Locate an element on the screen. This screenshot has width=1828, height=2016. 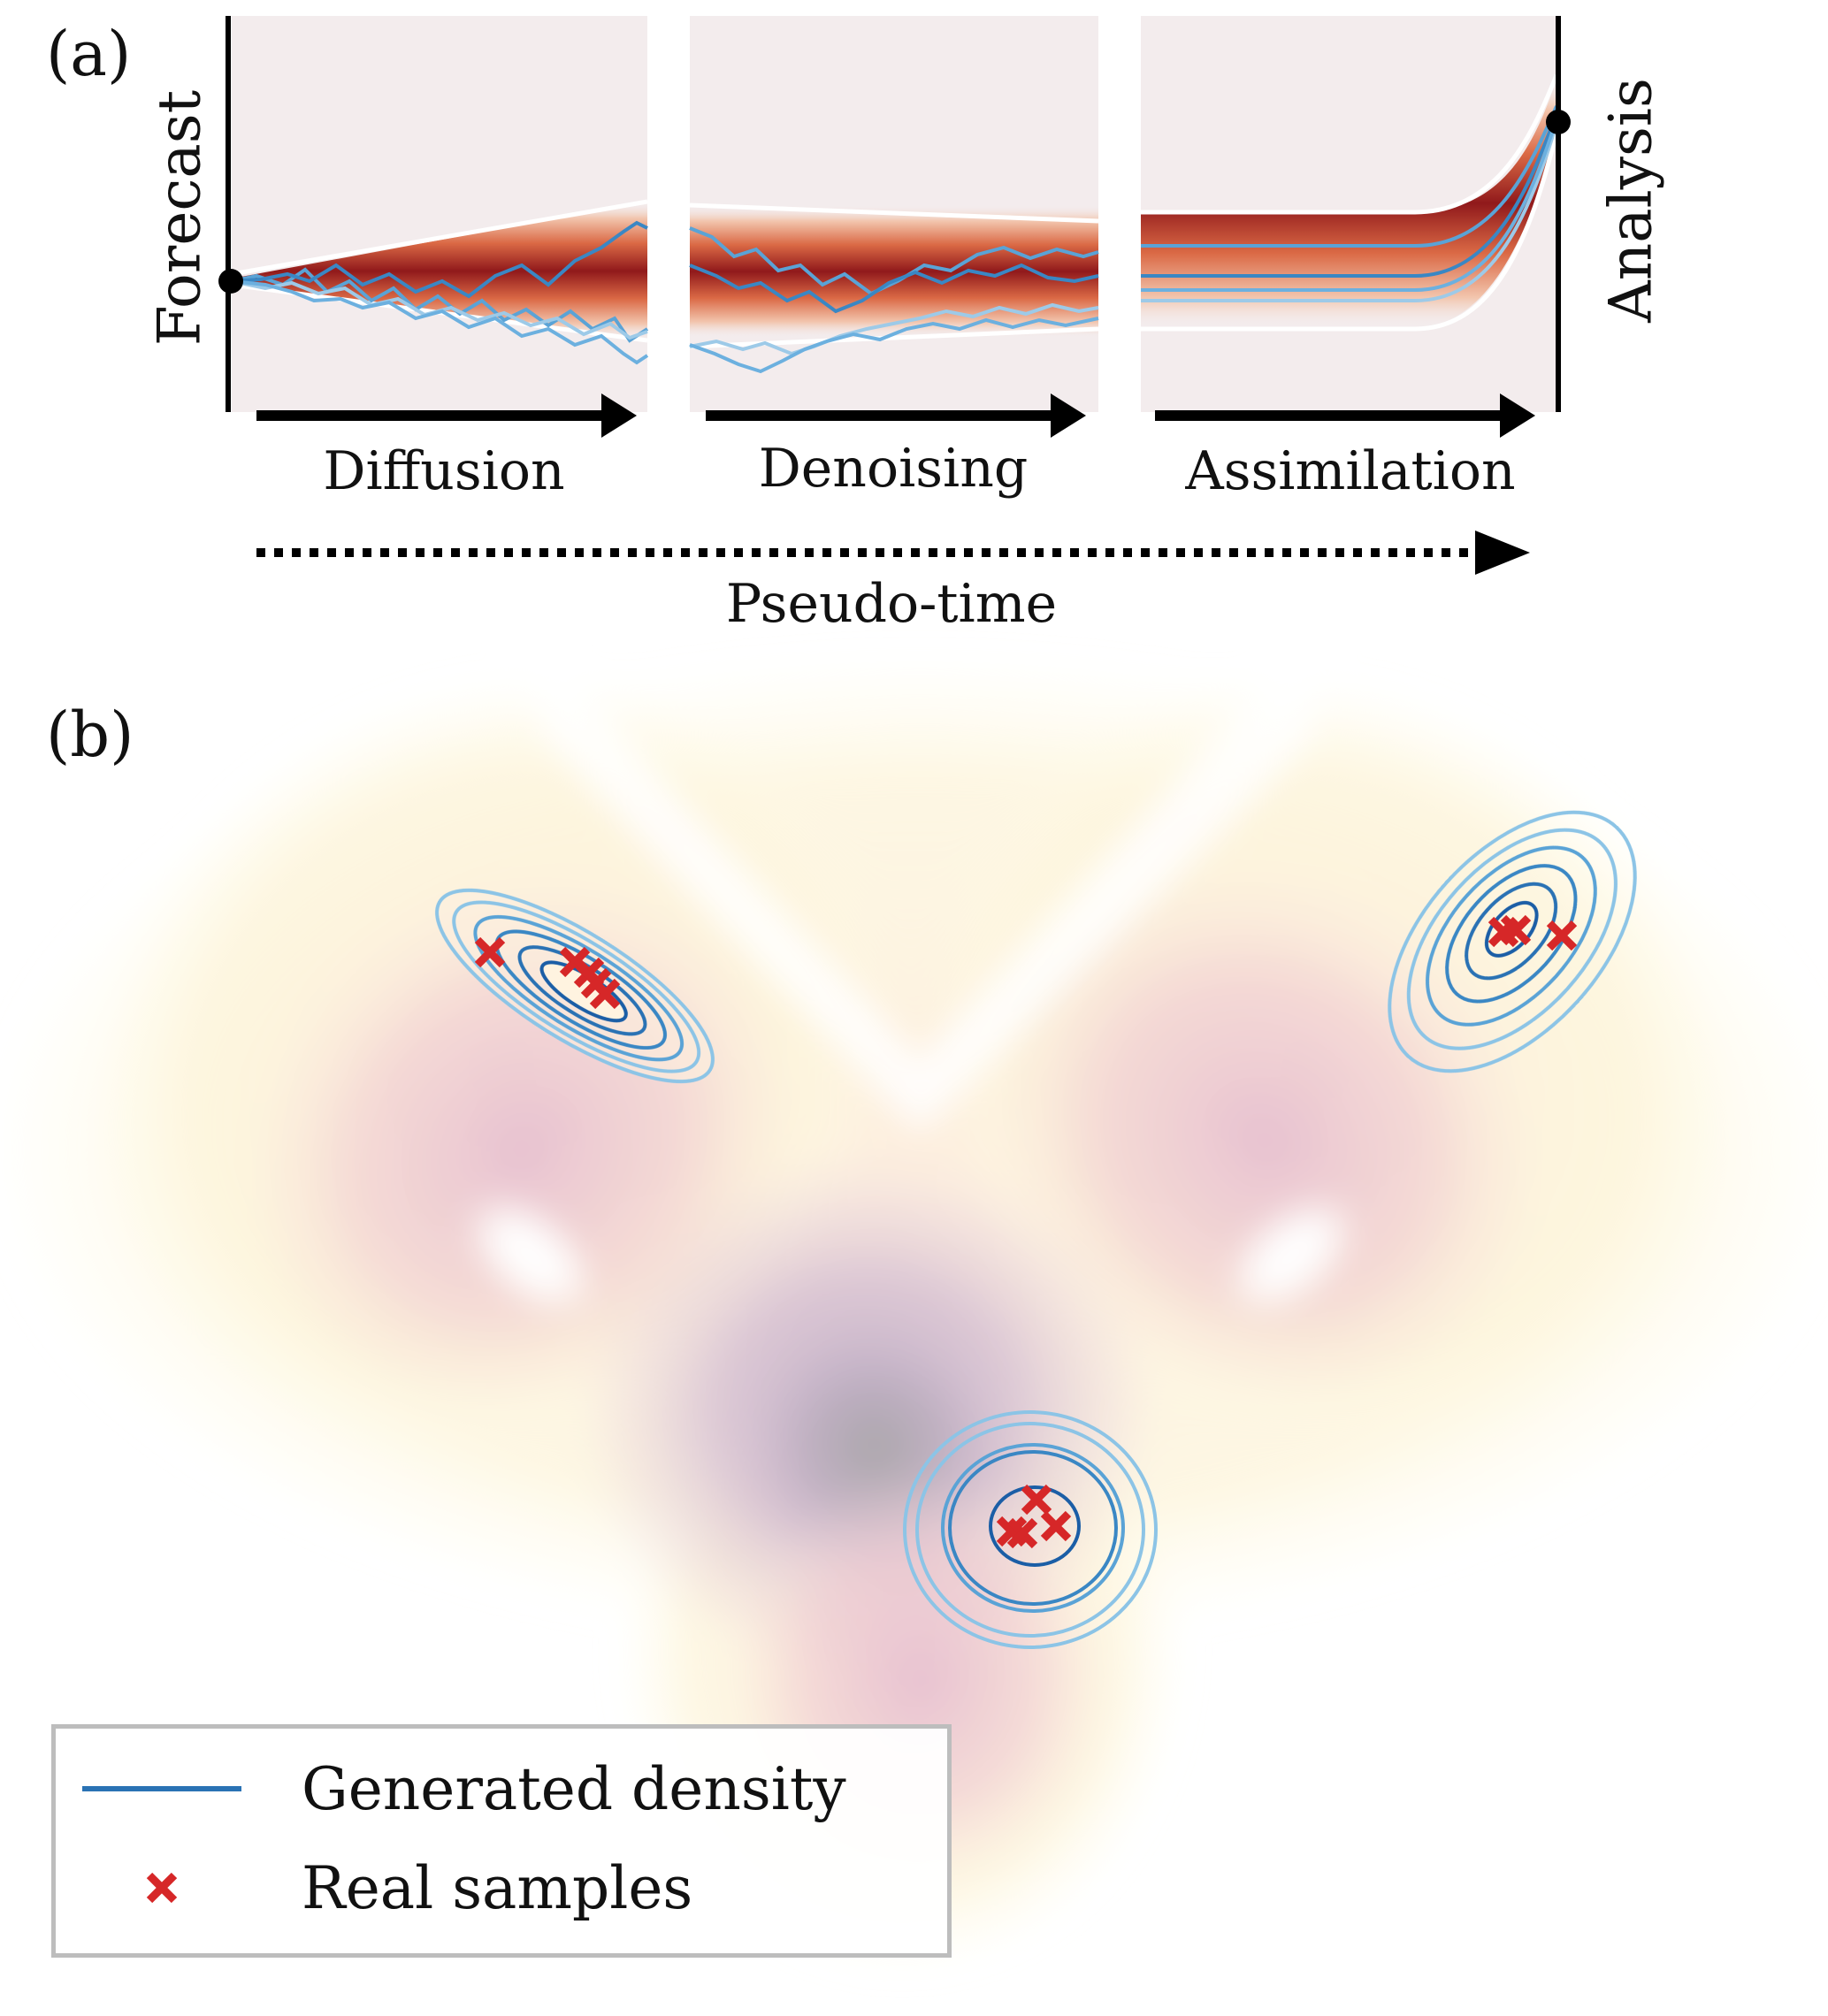
forecast-point is located at coordinates (230, 281).